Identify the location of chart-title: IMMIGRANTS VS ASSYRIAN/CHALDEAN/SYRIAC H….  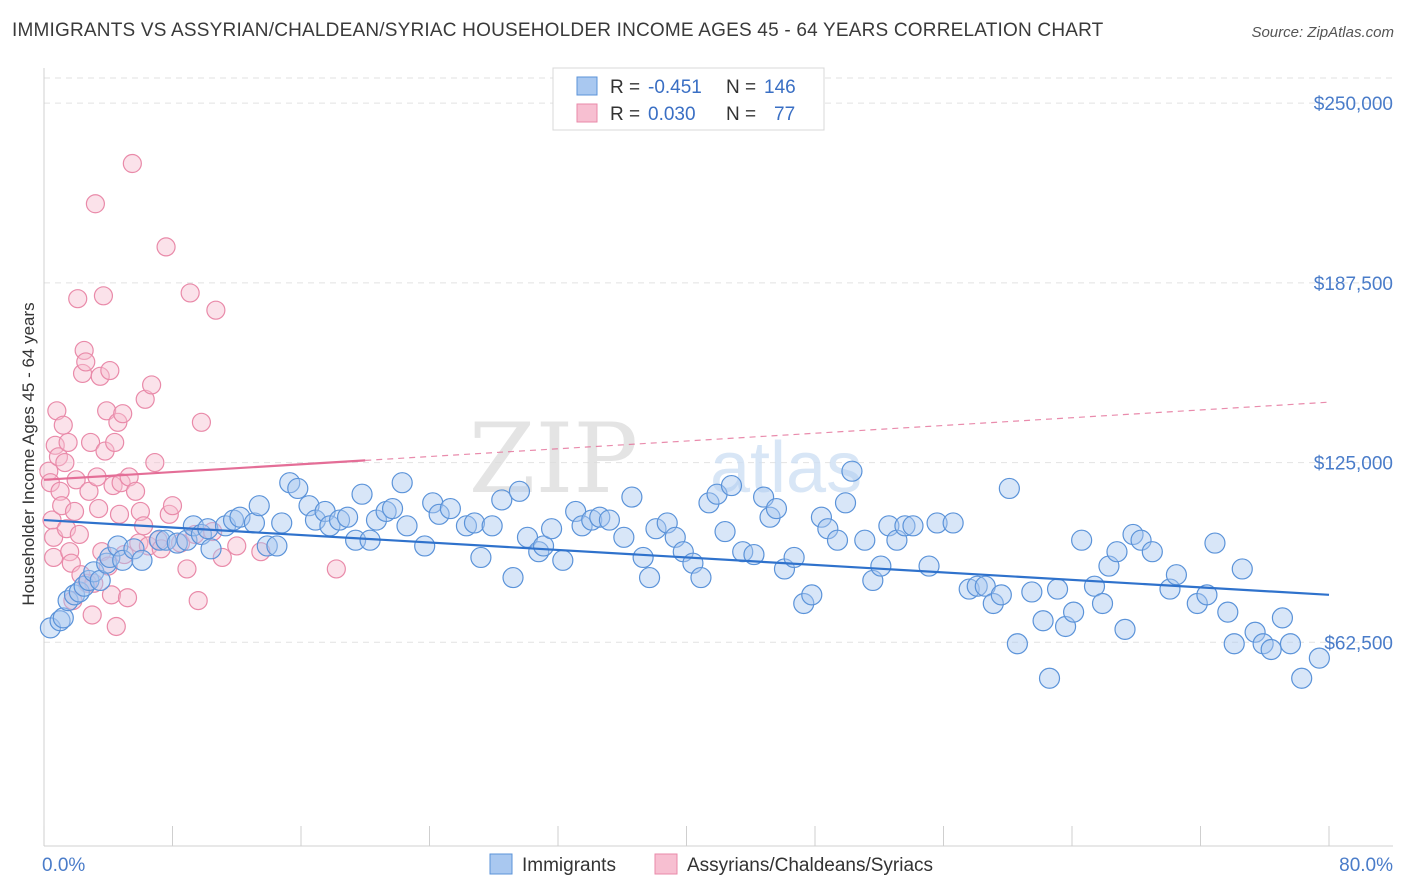
(558, 30).